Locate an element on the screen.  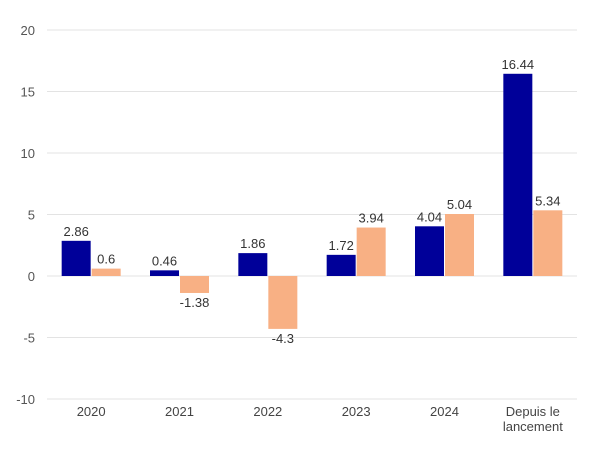
y-tick-label: 10 is located at coordinates (28, 153).